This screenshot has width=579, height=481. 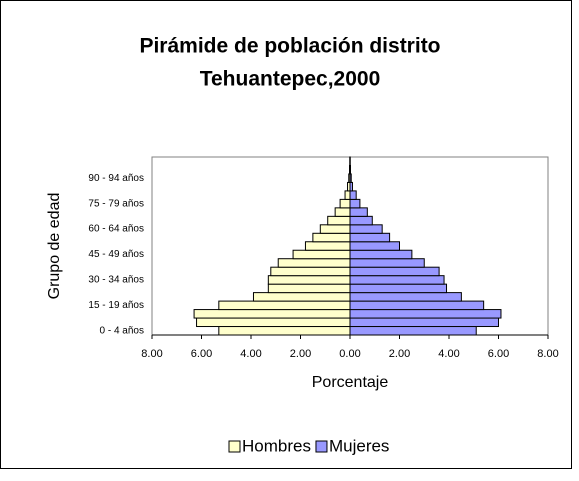 I want to click on chart-title: Pirámide de población distrito, so click(x=289, y=46).